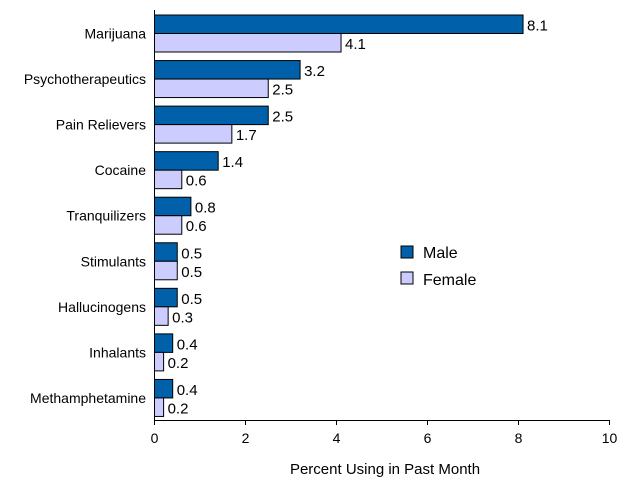  Describe the element at coordinates (407, 252) in the screenshot. I see `legend-swatch-male` at that location.